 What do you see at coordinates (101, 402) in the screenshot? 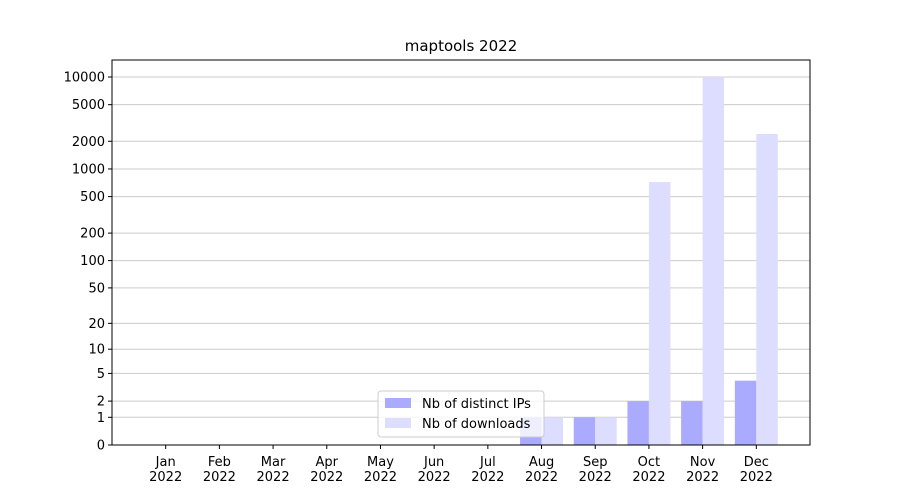
I see `y-tick-label: 2` at bounding box center [101, 402].